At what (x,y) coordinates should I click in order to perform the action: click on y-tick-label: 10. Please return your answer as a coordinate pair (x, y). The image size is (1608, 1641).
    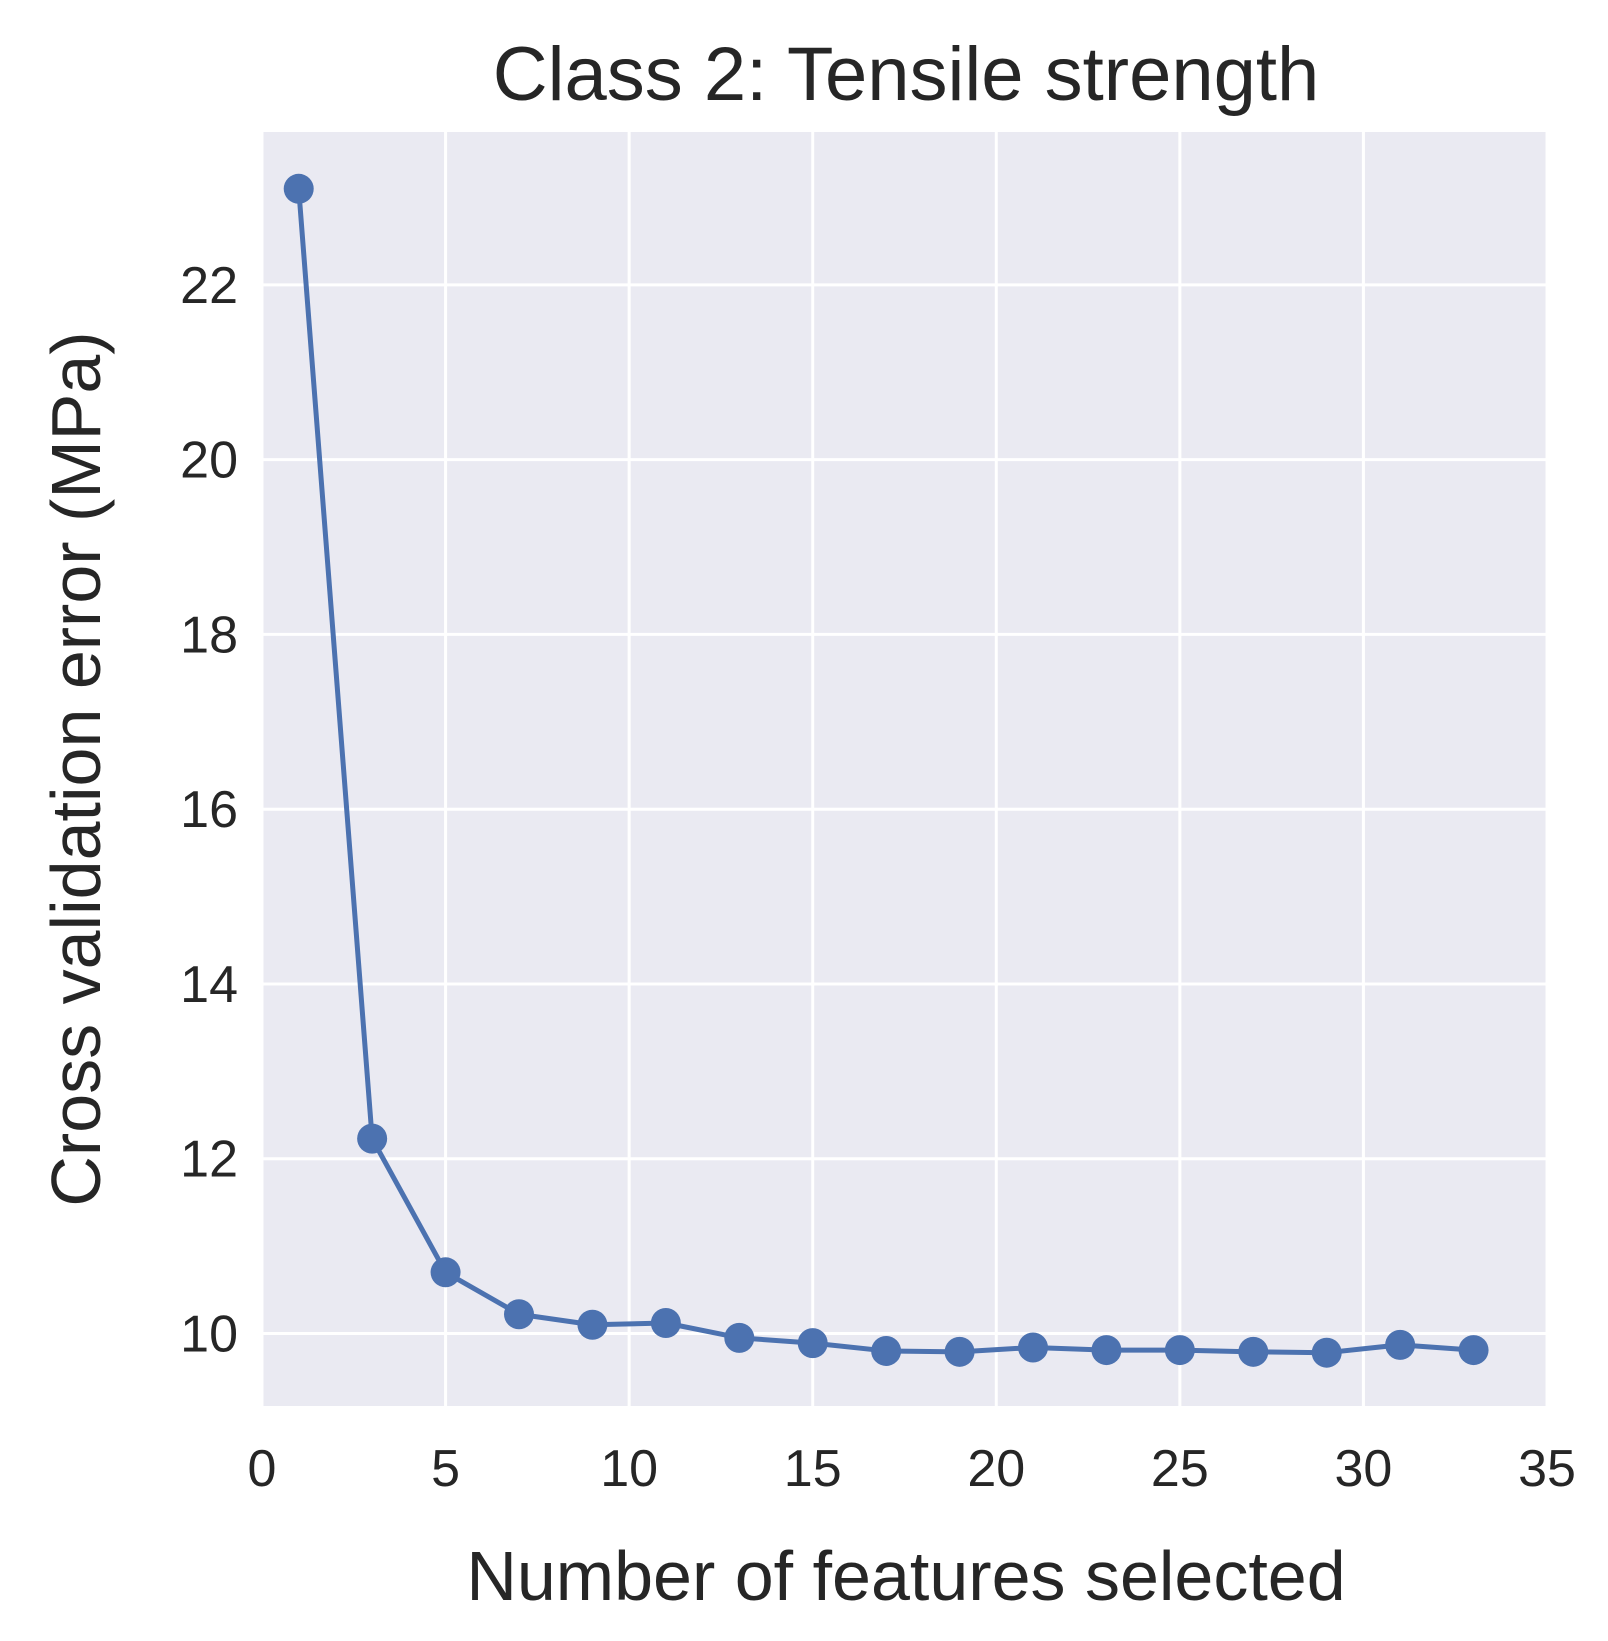
    Looking at the image, I should click on (209, 1334).